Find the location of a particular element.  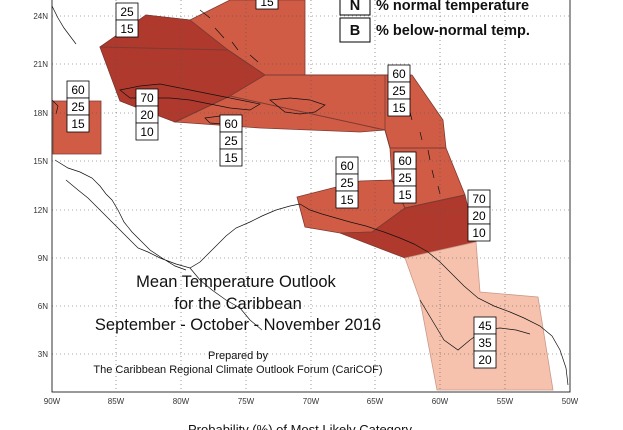

prob-box-abc: 60 25 15 is located at coordinates (347, 182).